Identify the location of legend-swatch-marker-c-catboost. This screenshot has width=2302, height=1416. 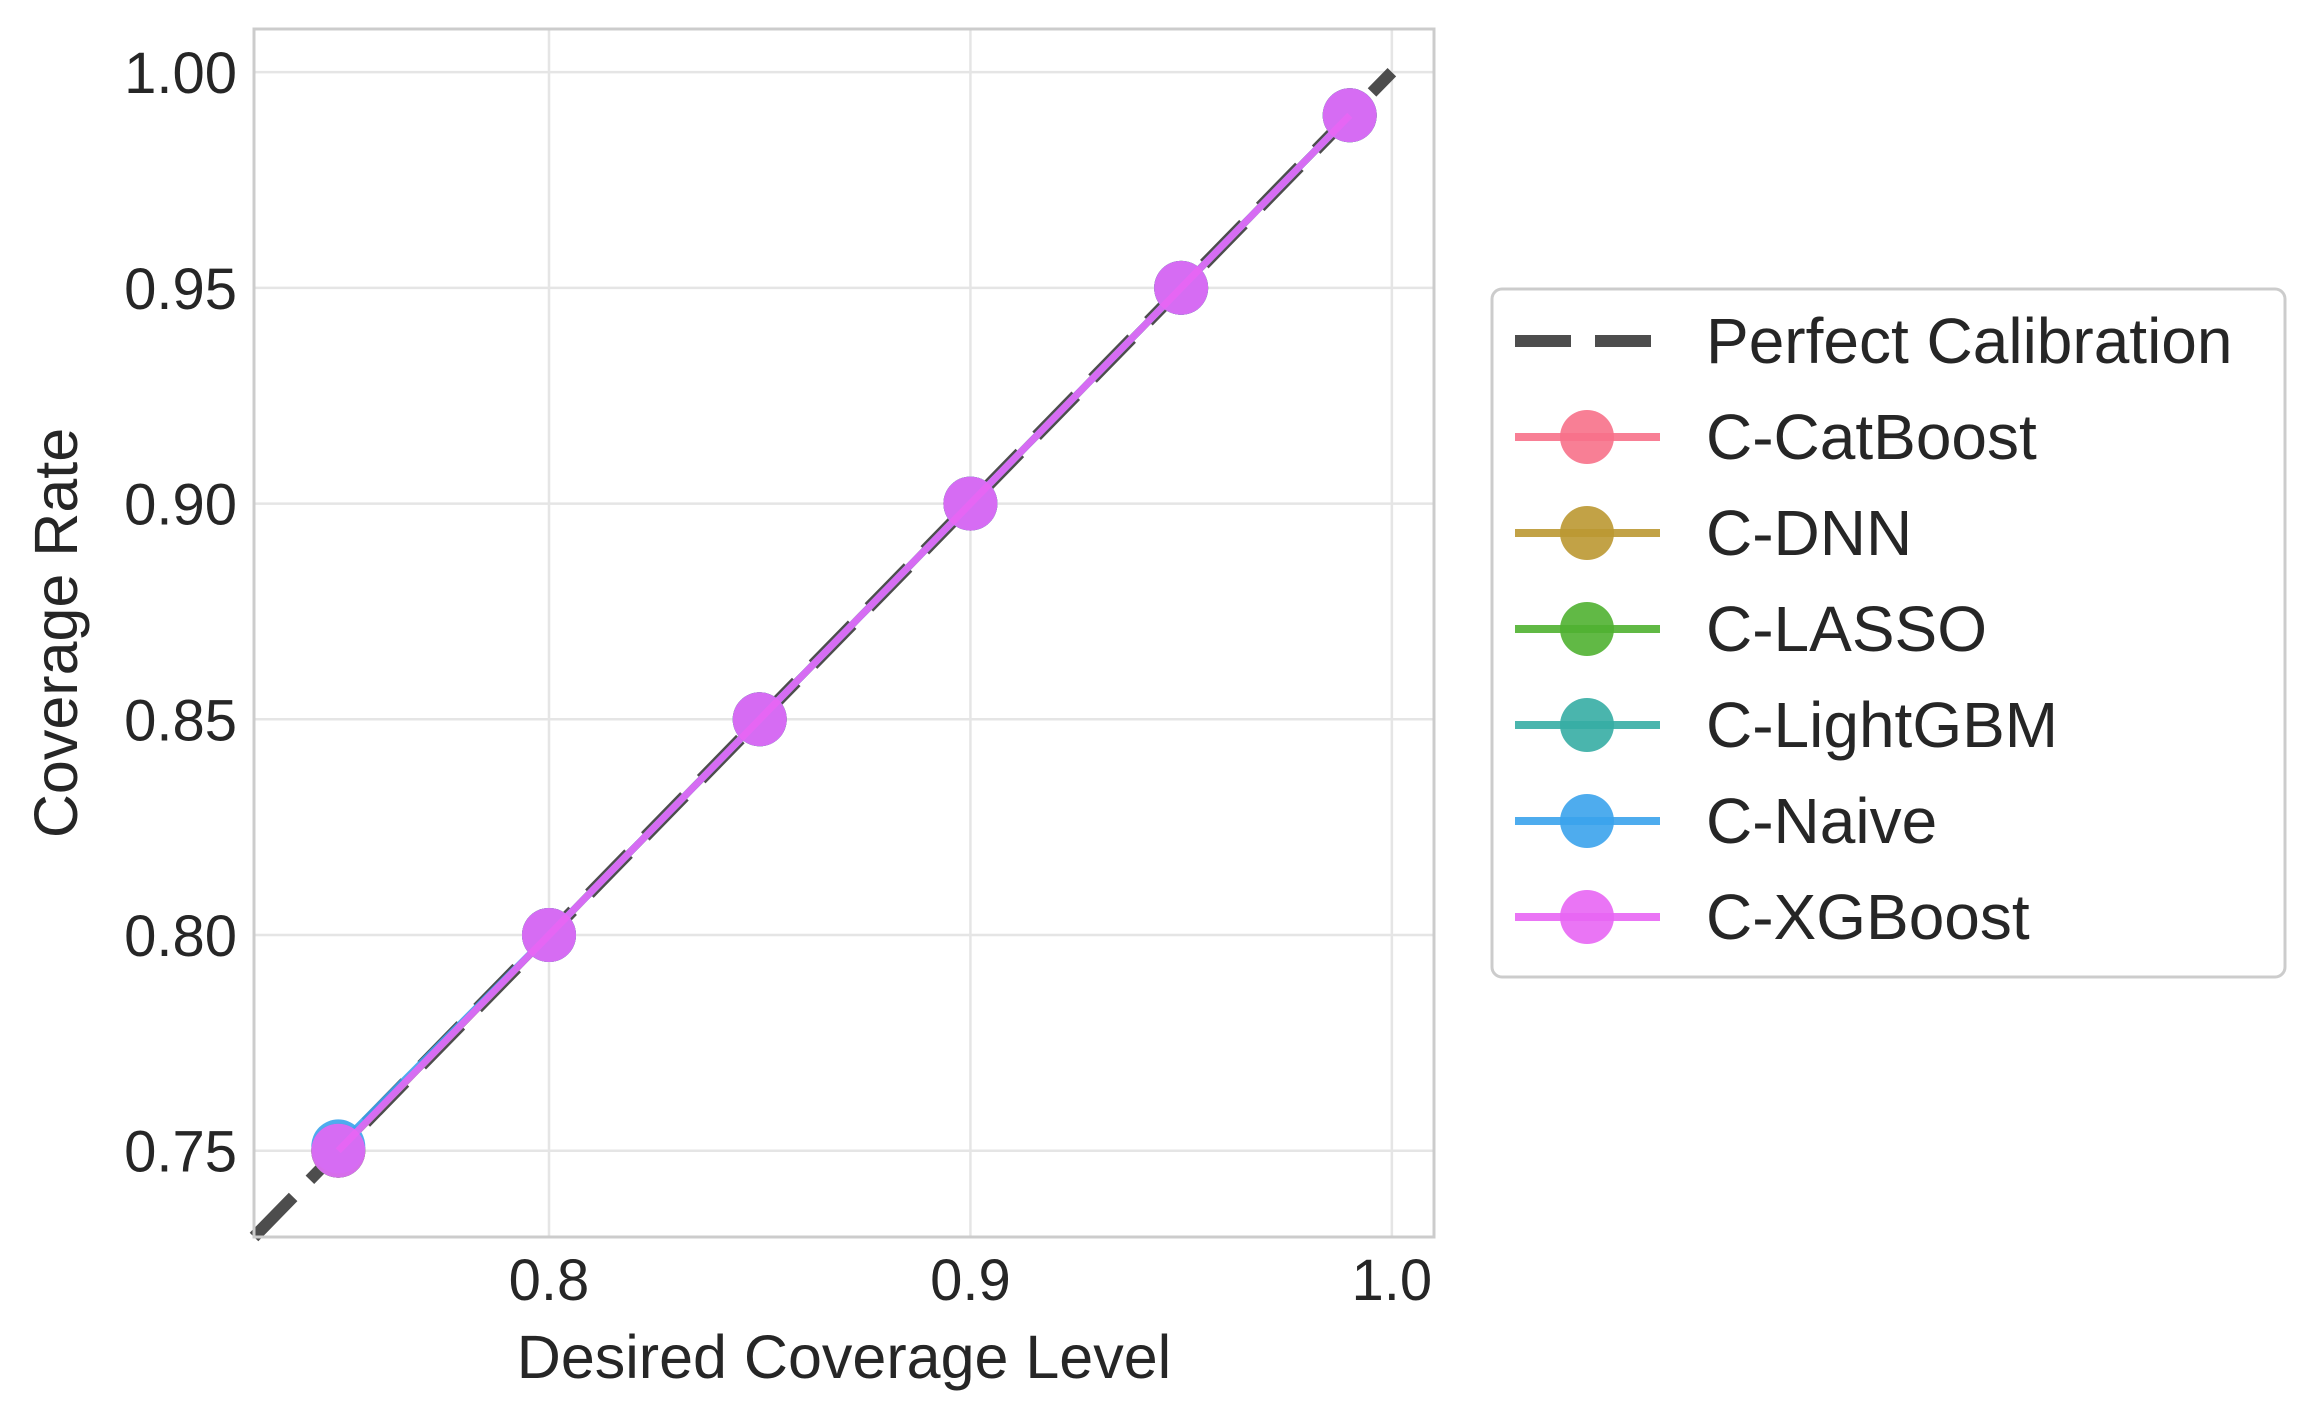
(1587, 437).